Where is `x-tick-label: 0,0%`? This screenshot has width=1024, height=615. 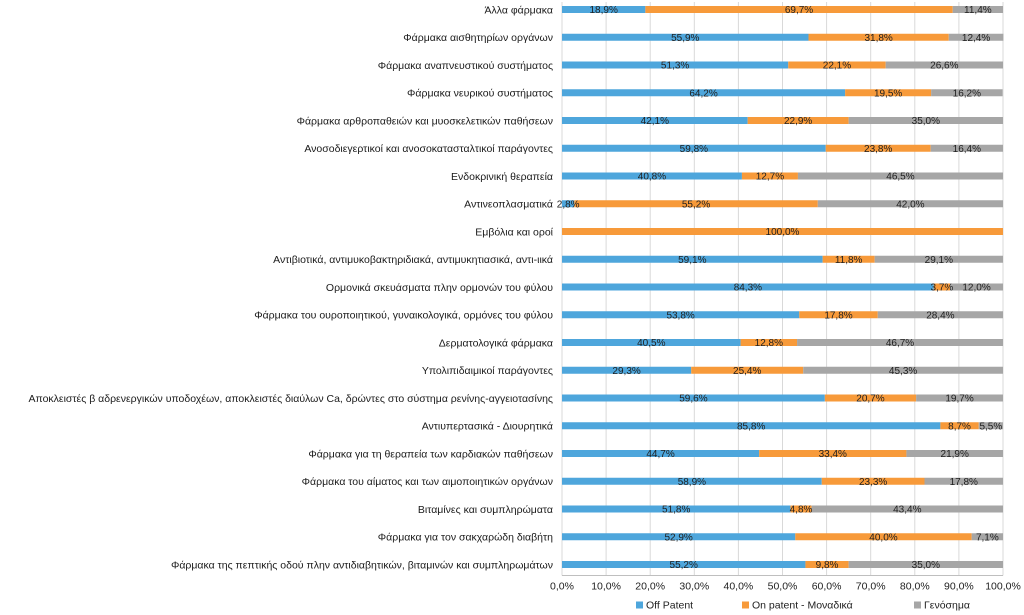
x-tick-label: 0,0% is located at coordinates (562, 587).